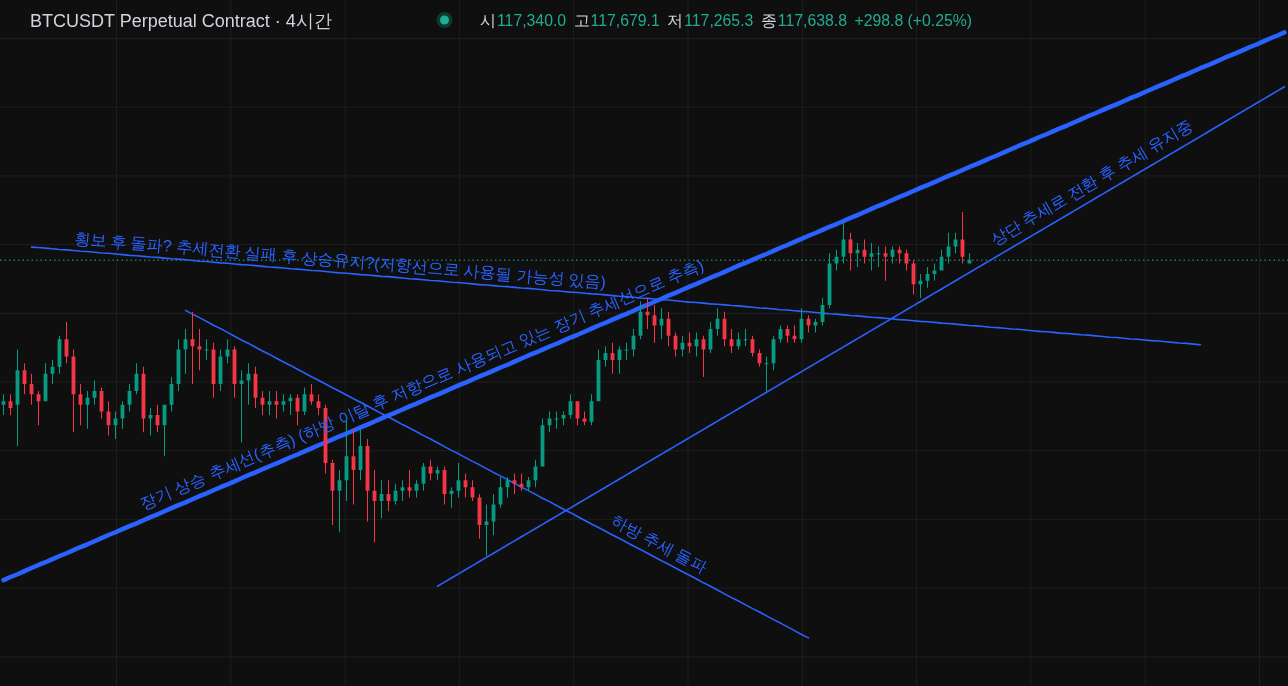 The height and width of the screenshot is (686, 1288). What do you see at coordinates (675, 20) in the screenshot?
I see `annotation: 저` at bounding box center [675, 20].